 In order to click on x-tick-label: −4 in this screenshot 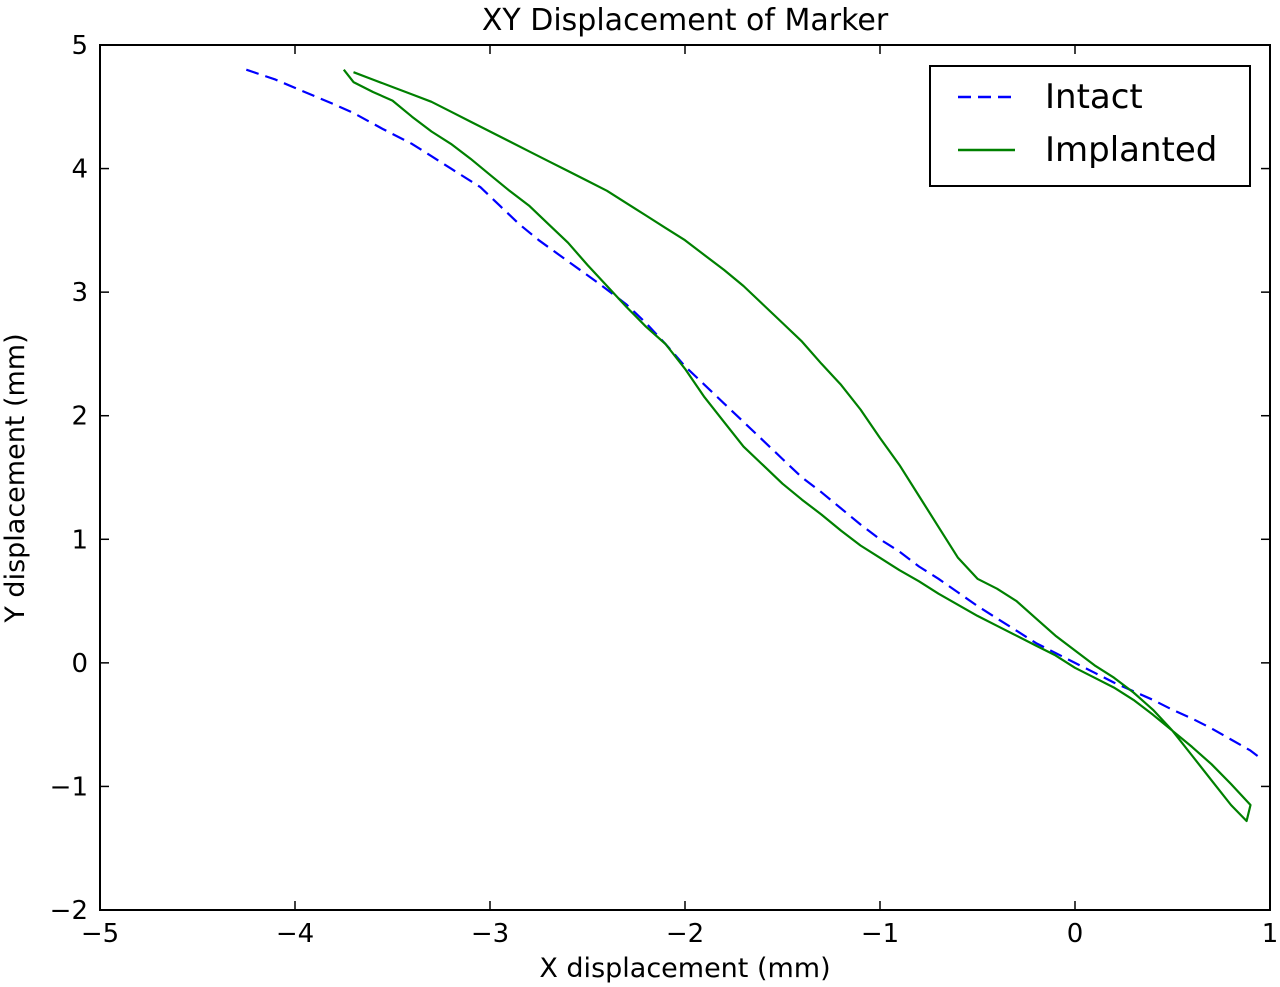, I will do `click(295, 934)`.